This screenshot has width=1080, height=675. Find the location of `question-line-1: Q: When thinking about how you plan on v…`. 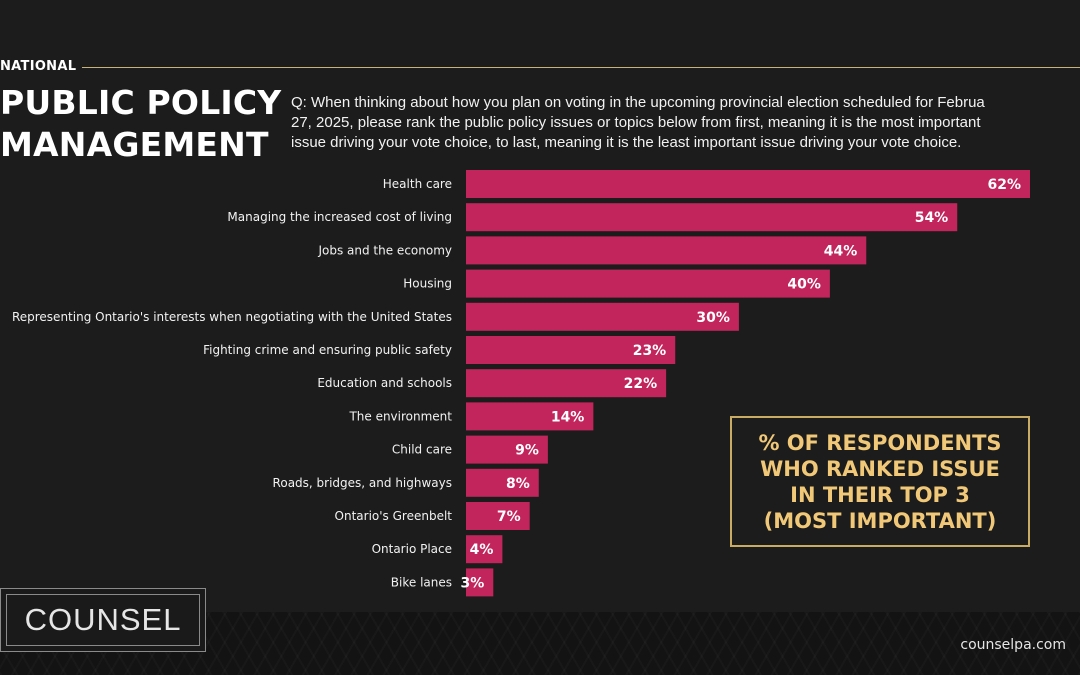

question-line-1: Q: When thinking about how you plan on v… is located at coordinates (638, 102).